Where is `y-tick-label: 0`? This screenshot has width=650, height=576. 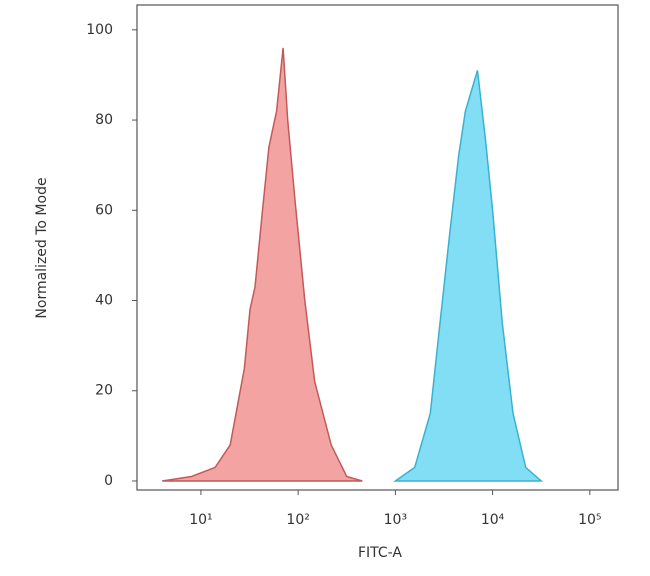
y-tick-label: 0 is located at coordinates (108, 481).